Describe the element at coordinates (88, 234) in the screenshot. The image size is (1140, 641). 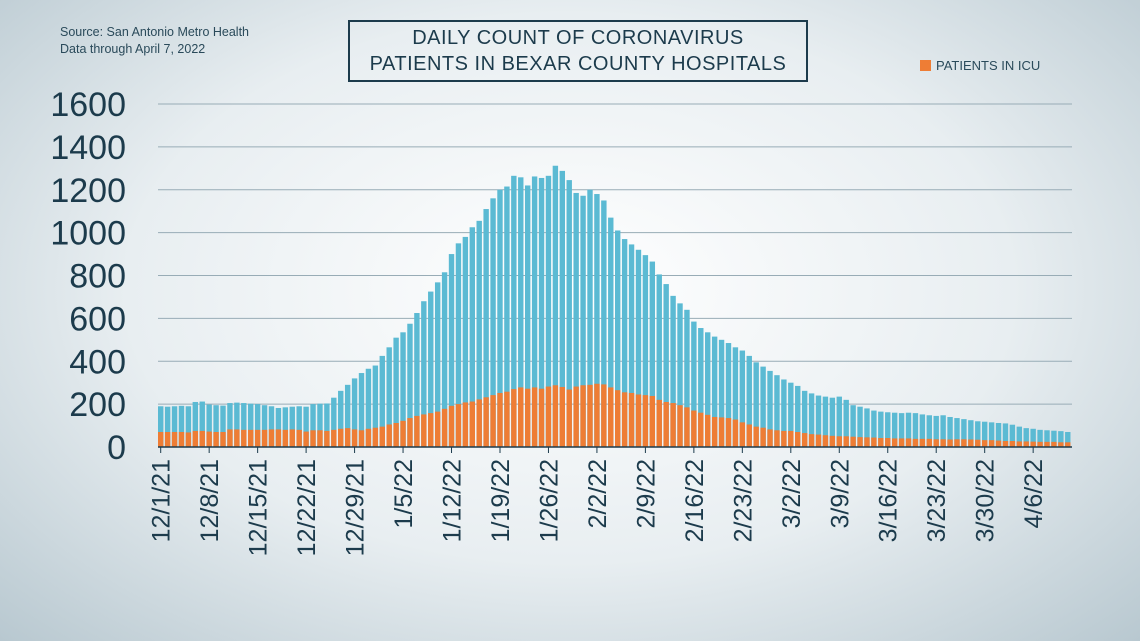
I see `y-tick-label: 1000` at that location.